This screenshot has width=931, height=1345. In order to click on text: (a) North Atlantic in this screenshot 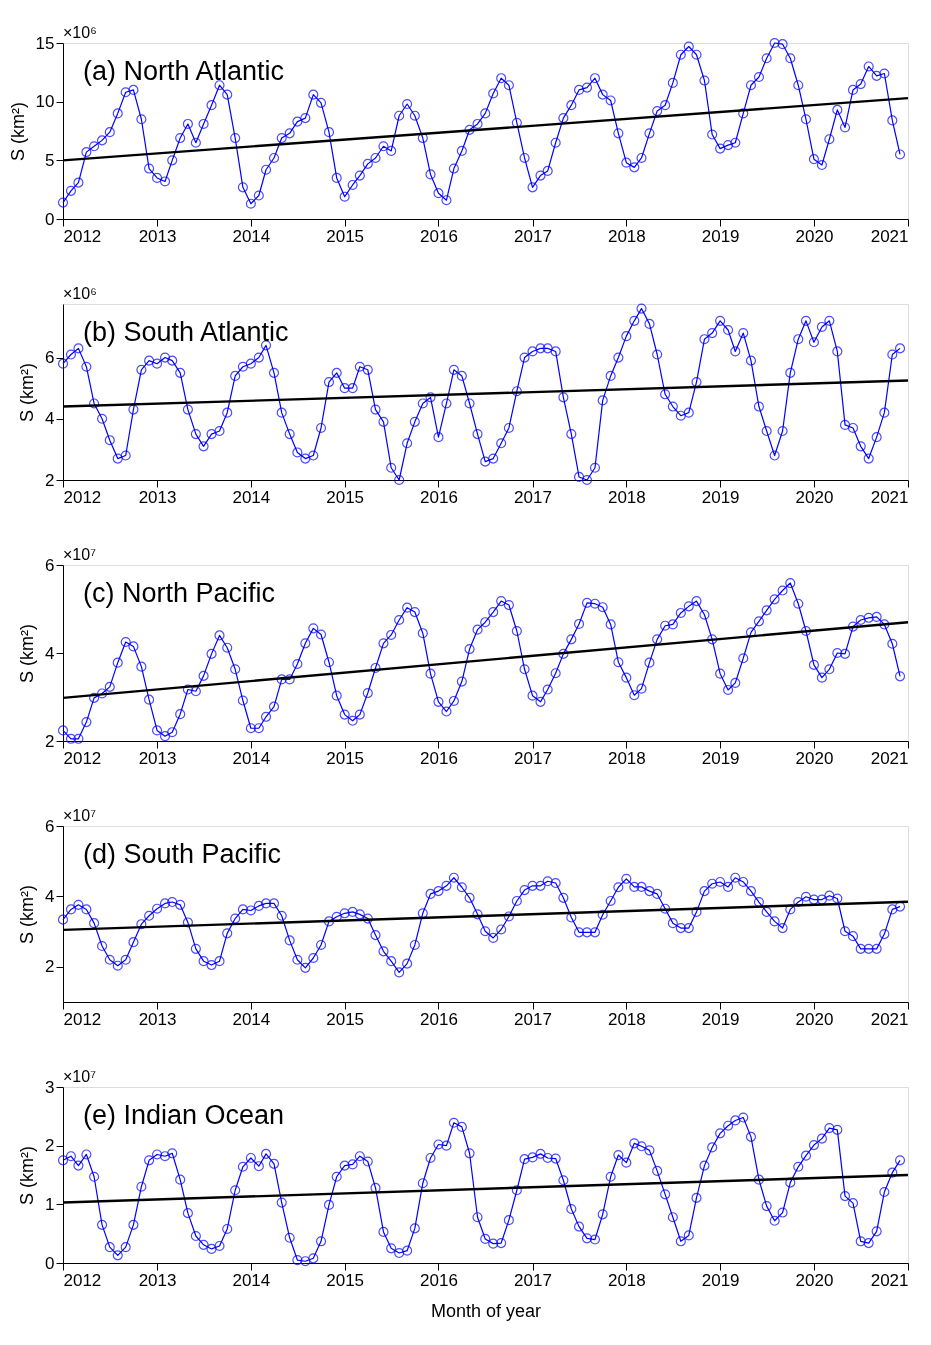, I will do `click(184, 71)`.